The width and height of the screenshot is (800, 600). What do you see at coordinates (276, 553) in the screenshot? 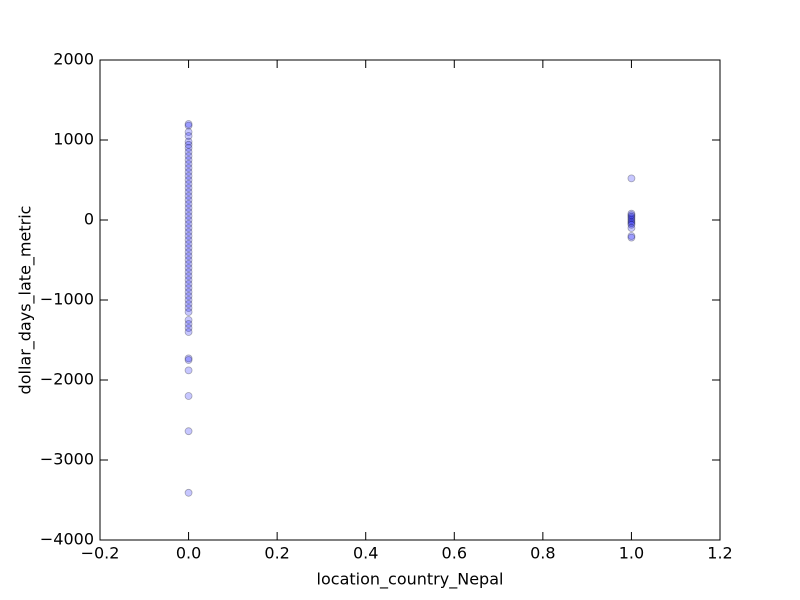
I see `x-tick-label: 0.2` at bounding box center [276, 553].